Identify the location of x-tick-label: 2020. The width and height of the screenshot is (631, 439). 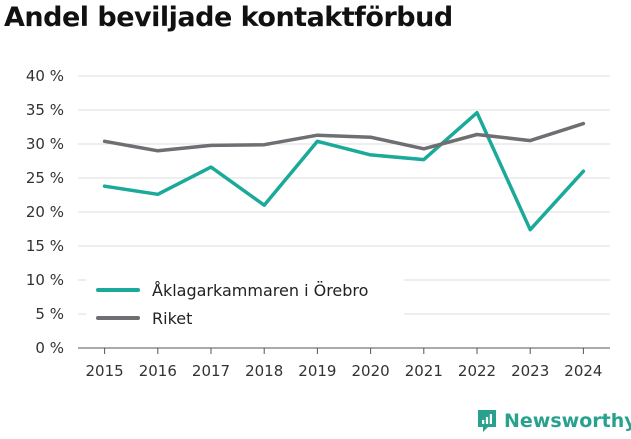
(371, 371).